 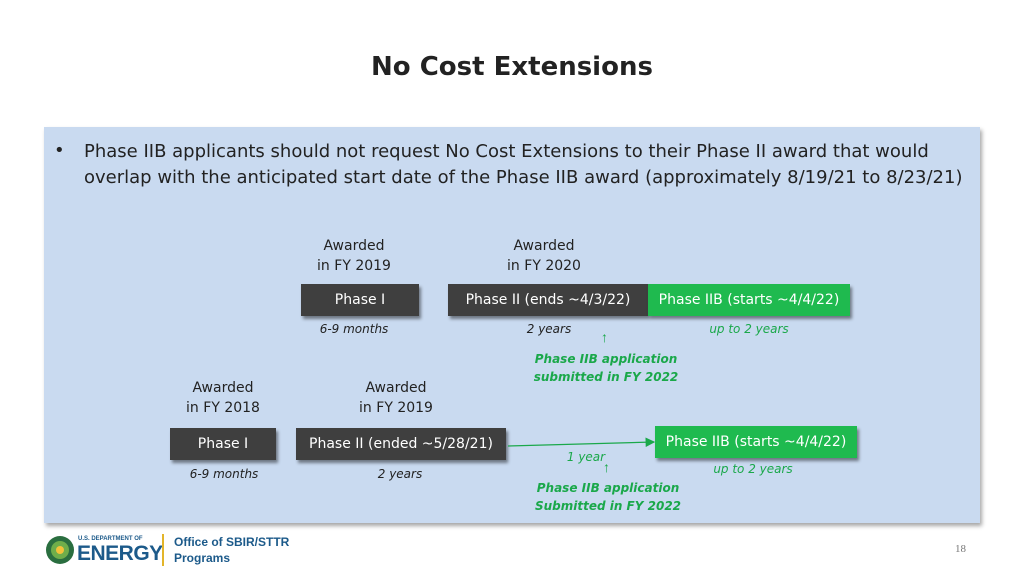 What do you see at coordinates (608, 506) in the screenshot?
I see `note-line: Submitted in FY 2022` at bounding box center [608, 506].